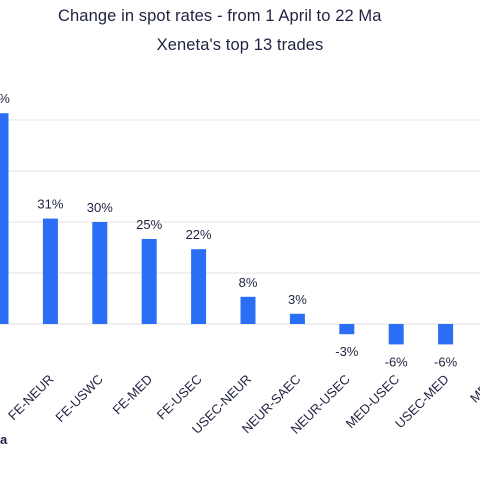 Image resolution: width=480 pixels, height=480 pixels. What do you see at coordinates (422, 402) in the screenshot?
I see `x-tick-label: USEC-MED` at bounding box center [422, 402].